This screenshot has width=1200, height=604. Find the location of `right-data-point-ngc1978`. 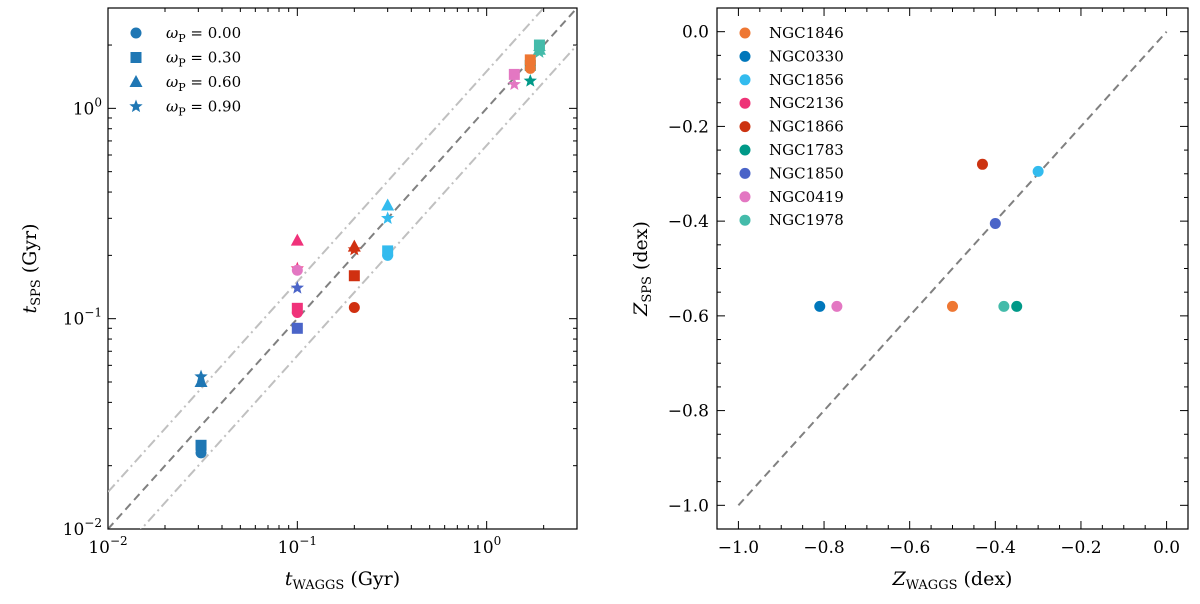

right-data-point-ngc1978 is located at coordinates (1004, 306).